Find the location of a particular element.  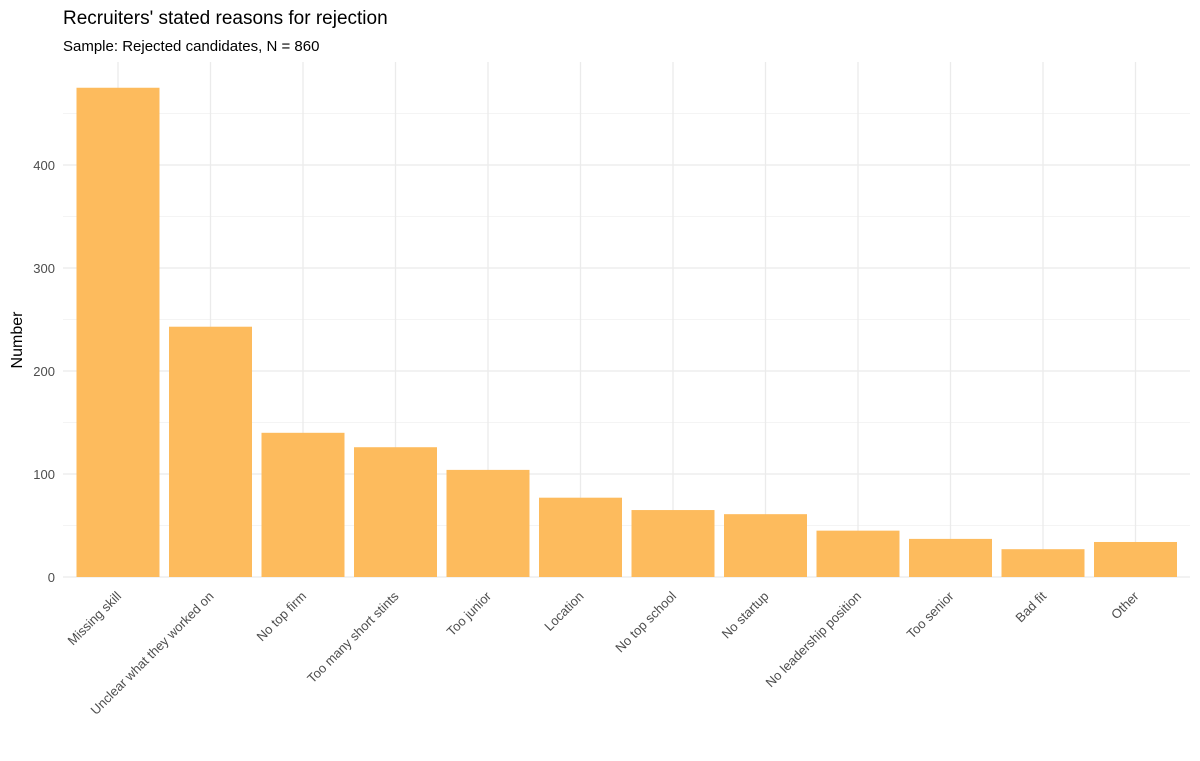

x-tick-label: Too junior is located at coordinates (469, 613).